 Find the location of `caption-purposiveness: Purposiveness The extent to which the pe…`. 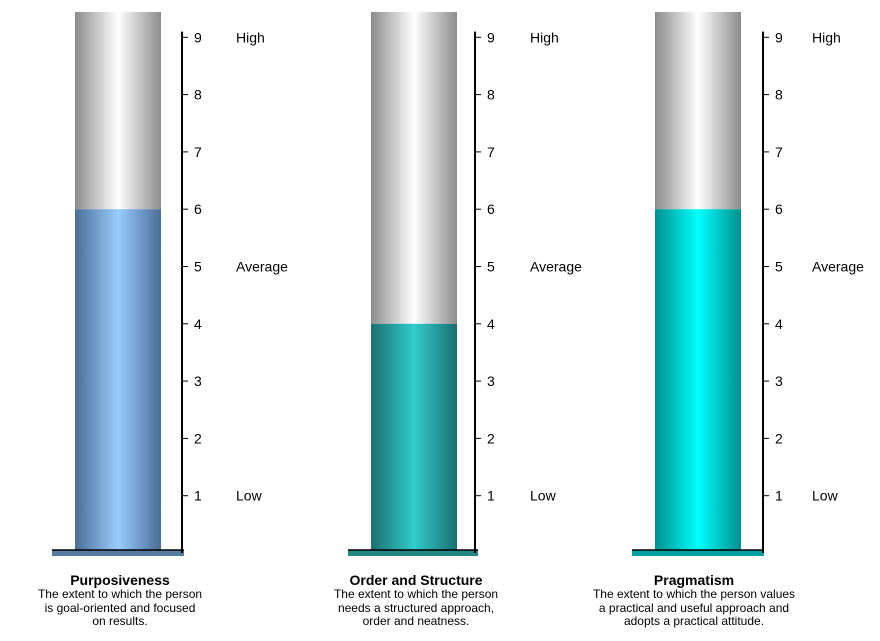

caption-purposiveness: Purposiveness The extent to which the pe… is located at coordinates (120, 600).